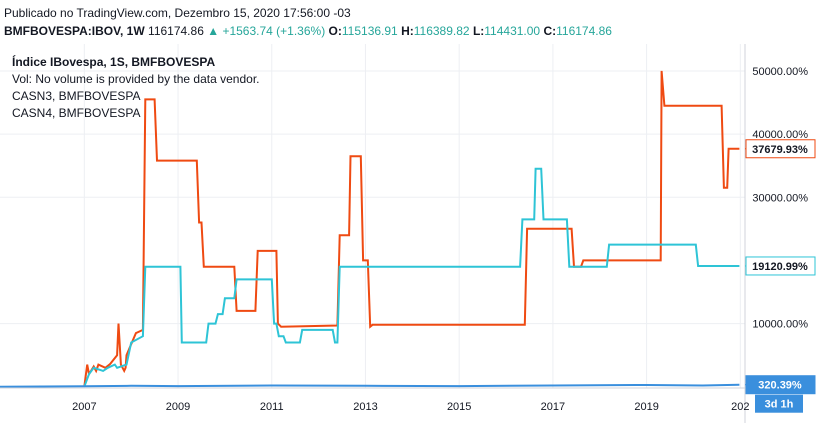 This screenshot has height=423, width=821. What do you see at coordinates (335, 31) in the screenshot?
I see `open-label: O:` at bounding box center [335, 31].